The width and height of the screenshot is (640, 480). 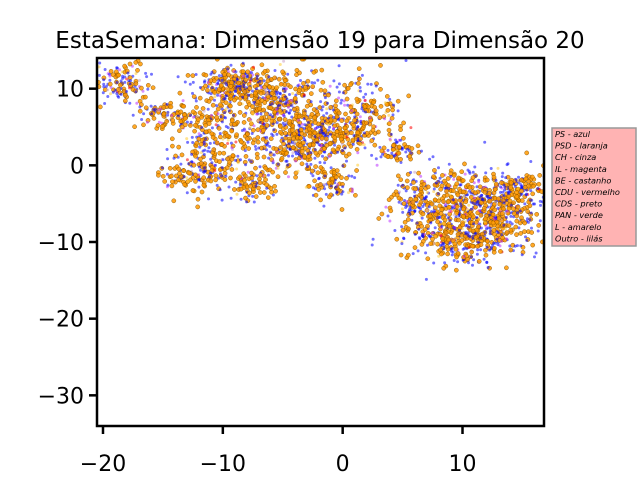 What do you see at coordinates (587, 192) in the screenshot?
I see `legend-entry: CDU - vermelho` at bounding box center [587, 192].